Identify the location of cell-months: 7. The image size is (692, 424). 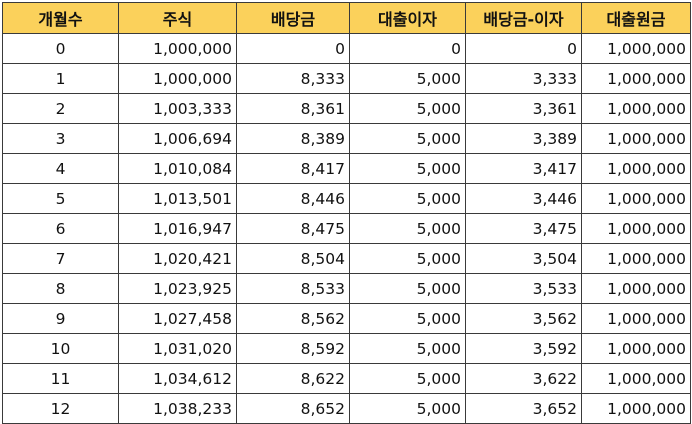
(60, 258).